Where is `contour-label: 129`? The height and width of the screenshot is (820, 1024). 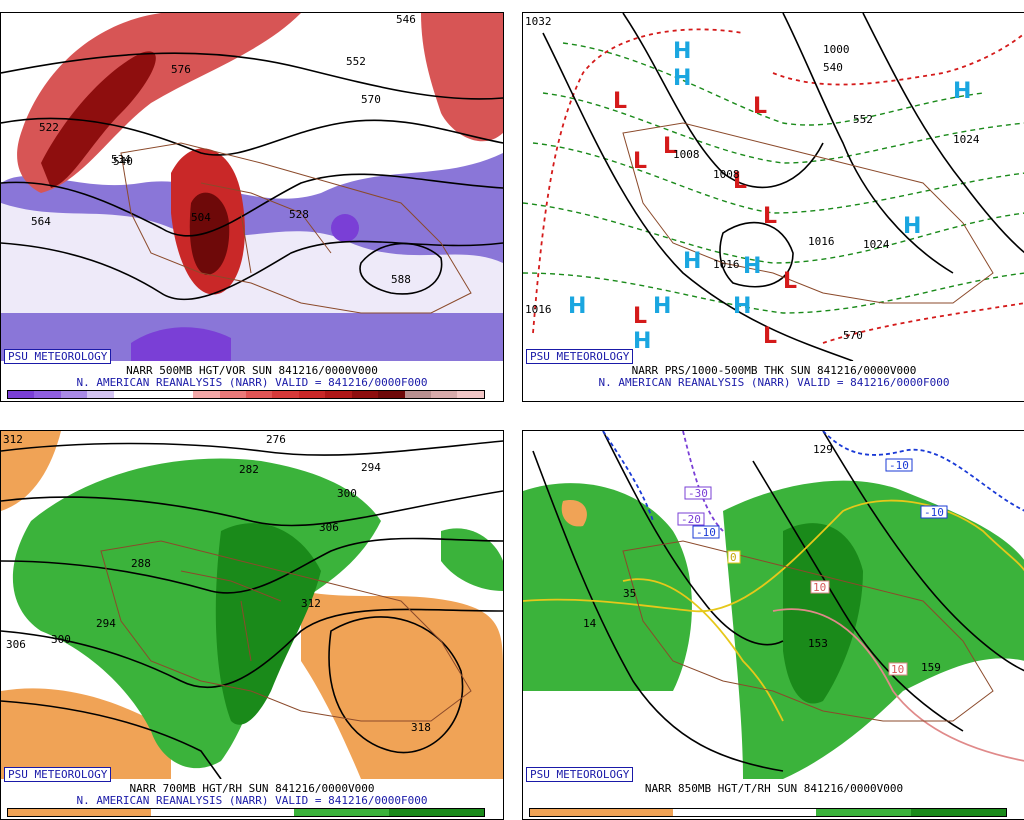 contour-label: 129 is located at coordinates (823, 449).